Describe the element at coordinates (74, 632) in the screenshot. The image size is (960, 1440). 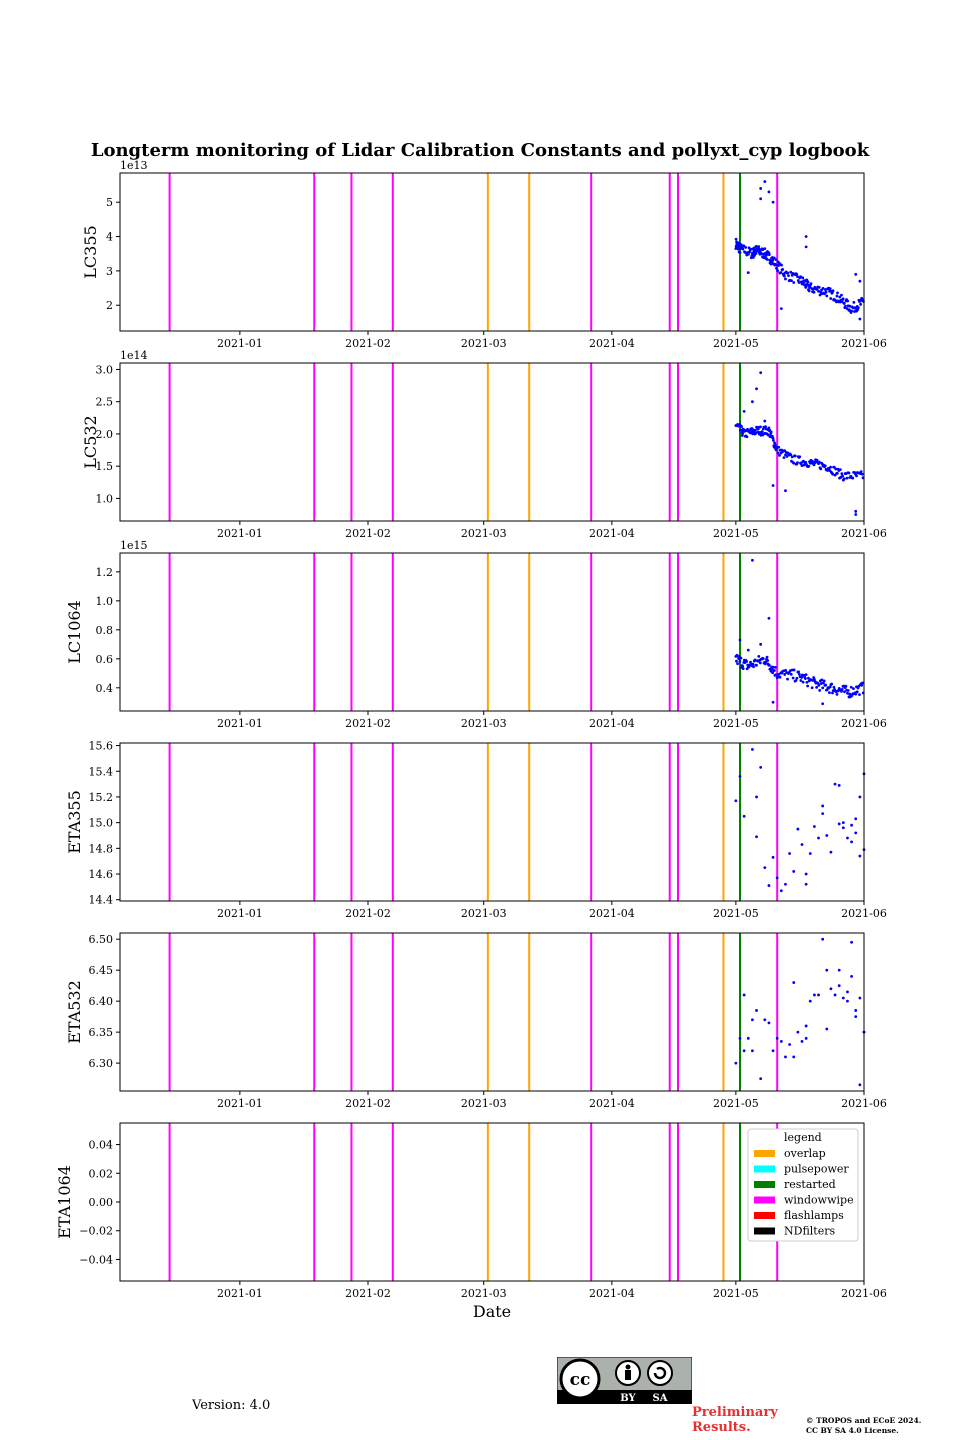
I see `y-axis-label: LC1064` at that location.